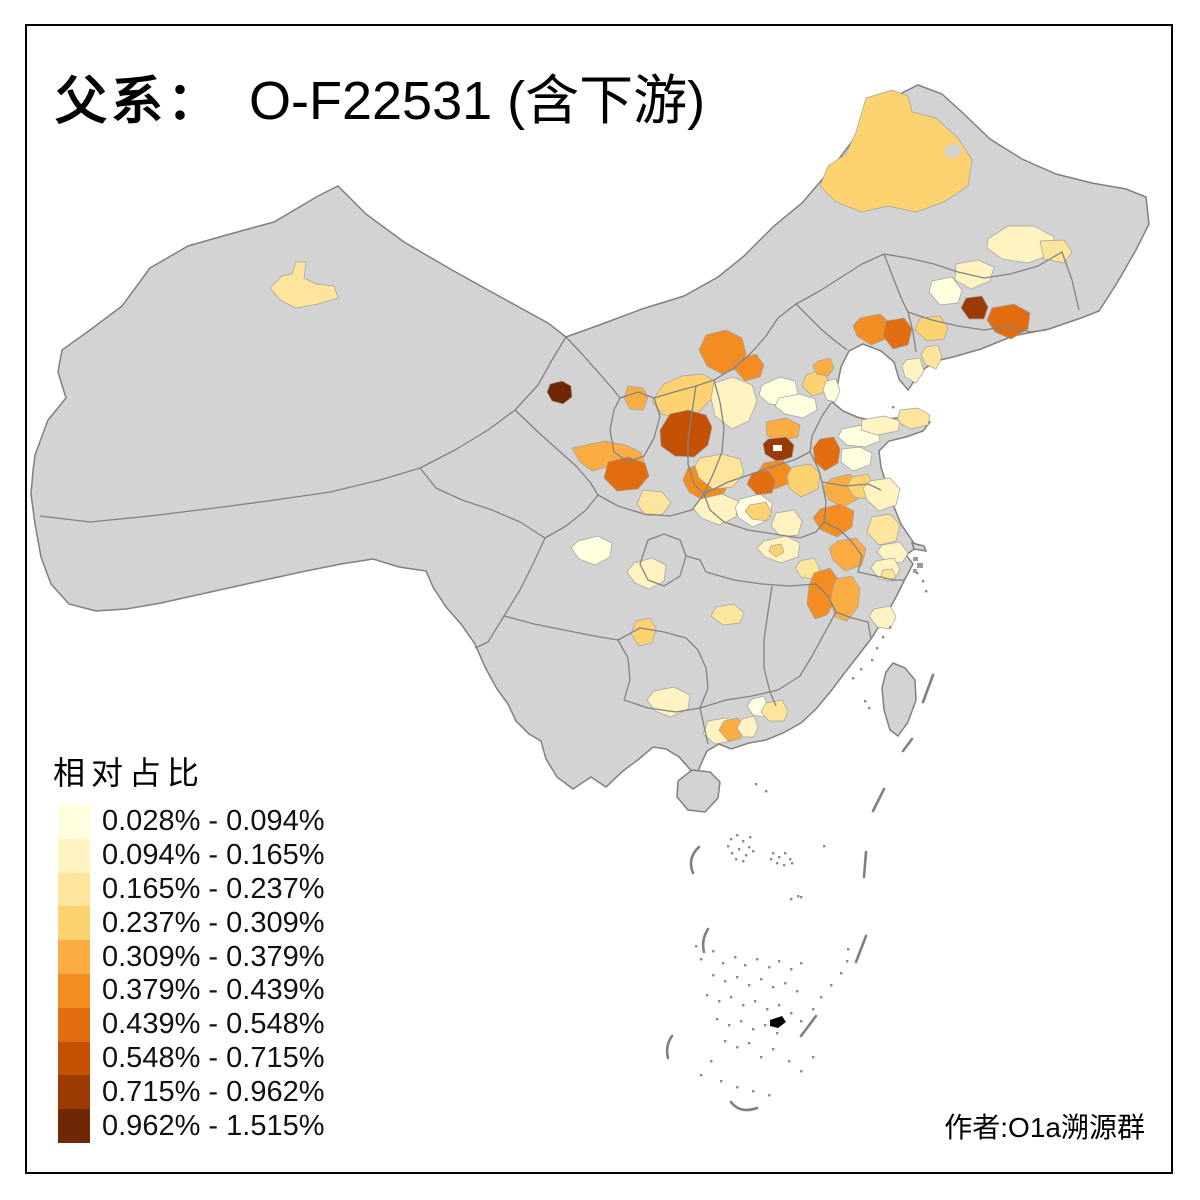  I want to click on spratly-islet, so click(778, 1022).